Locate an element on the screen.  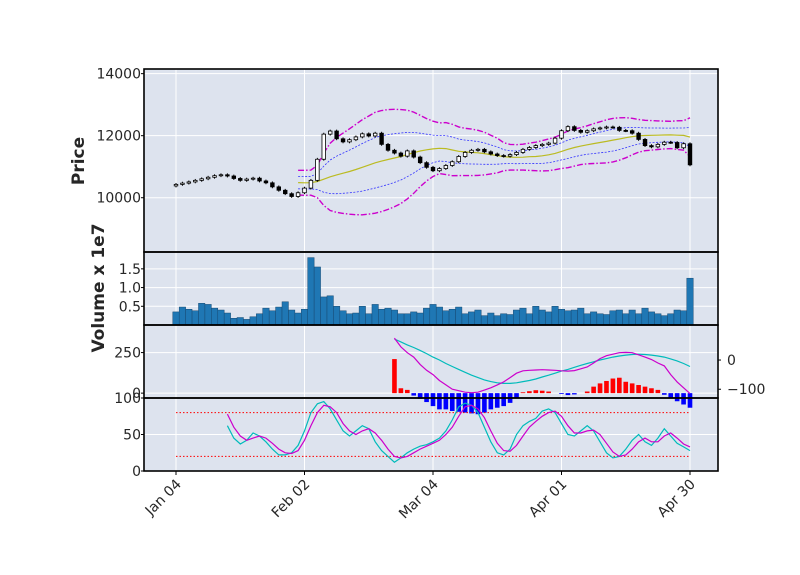
macd-signal-line is located at coordinates (542, 361).